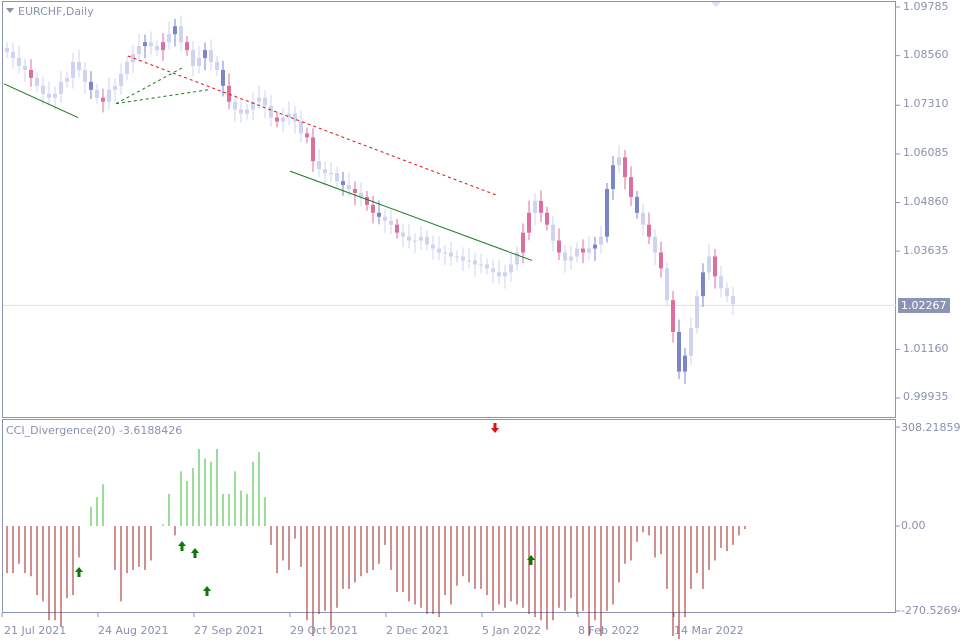 This screenshot has height=640, width=960. I want to click on time-axis-label: 8 Feb 2022, so click(609, 630).